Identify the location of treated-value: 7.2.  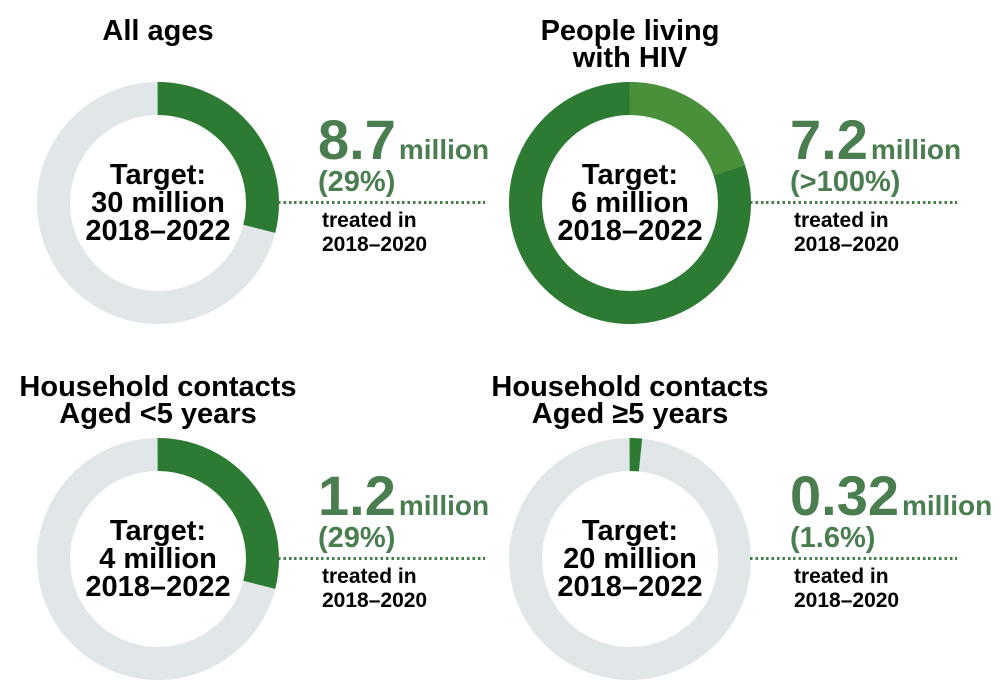
(829, 139).